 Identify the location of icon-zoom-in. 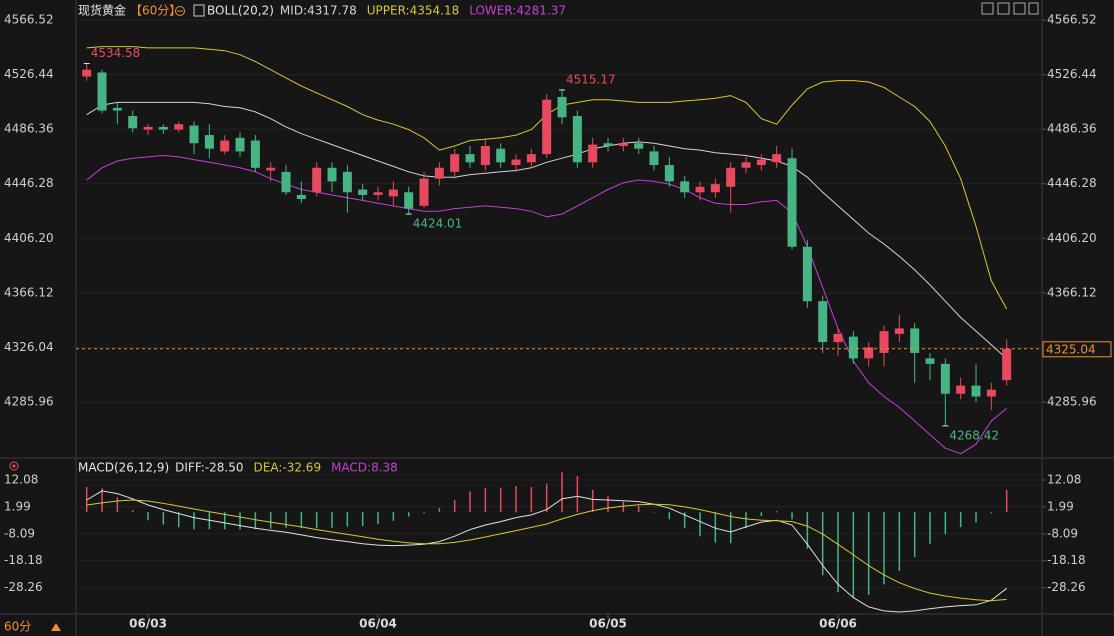
(1003, 8).